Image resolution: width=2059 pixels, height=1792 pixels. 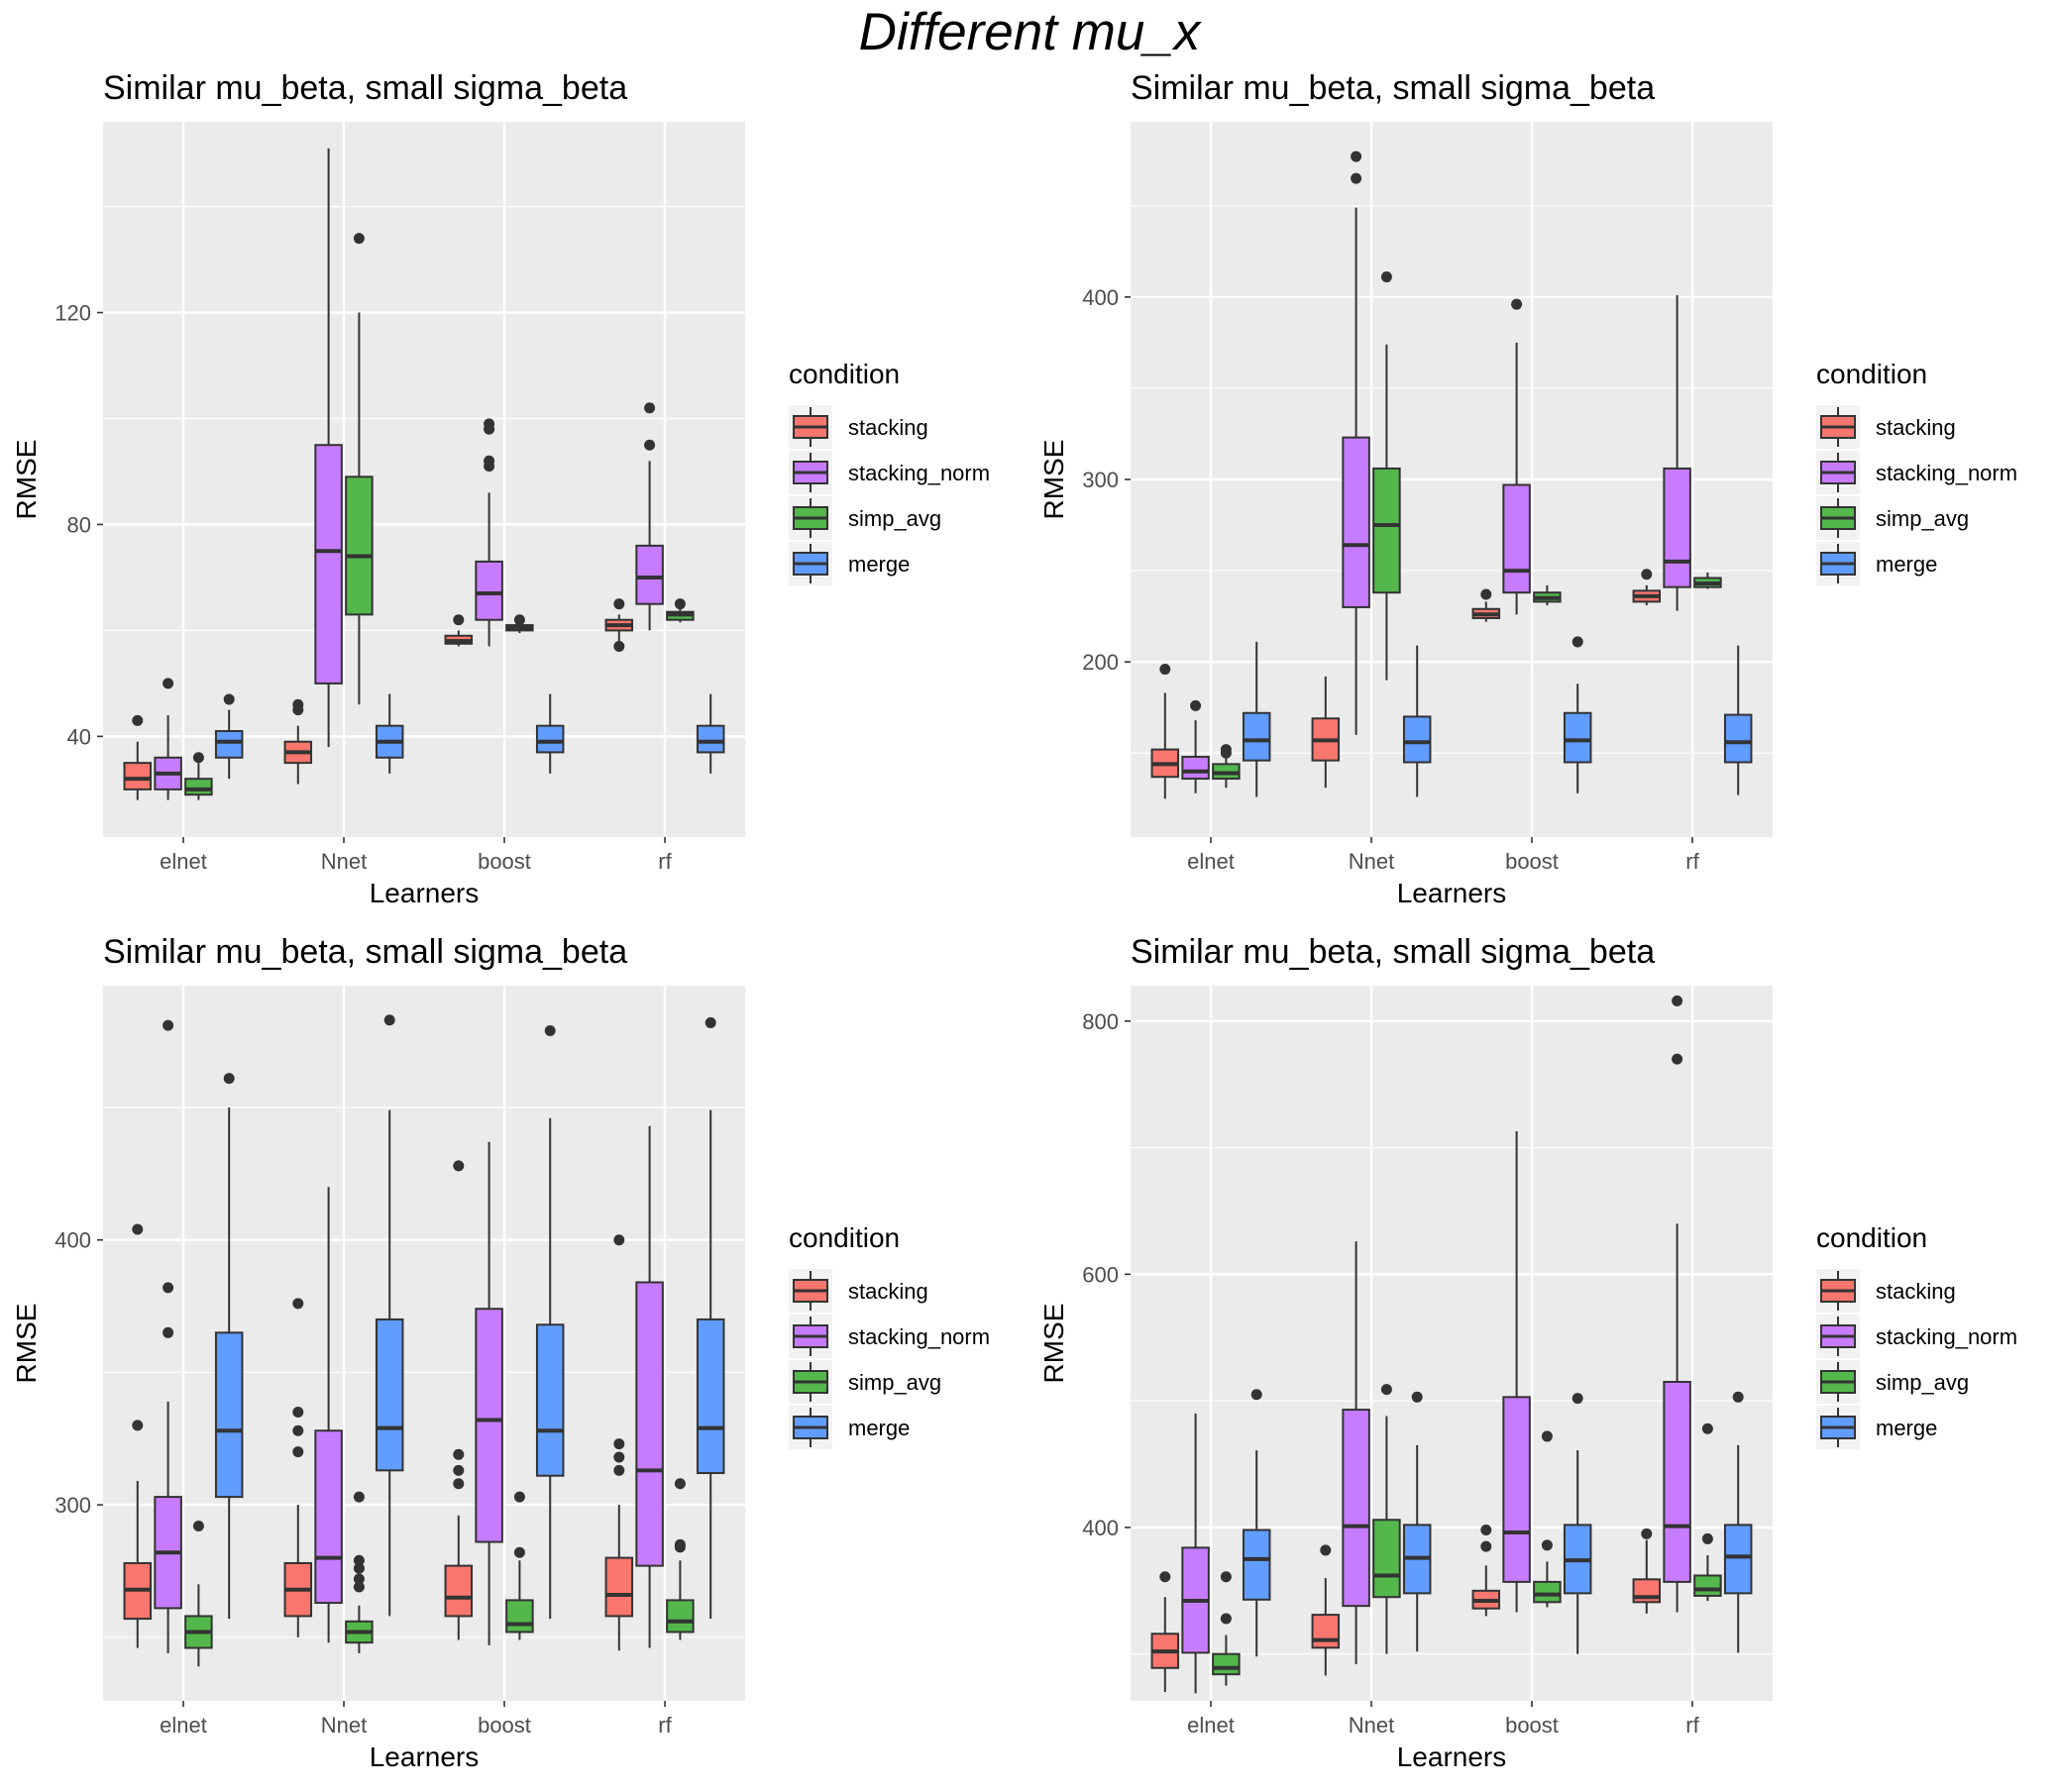 What do you see at coordinates (1101, 297) in the screenshot?
I see `y-tick-label: 400` at bounding box center [1101, 297].